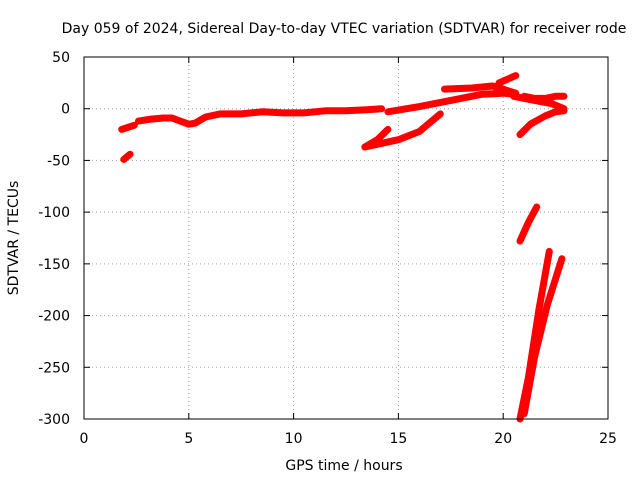 This screenshot has height=480, width=640. What do you see at coordinates (54, 213) in the screenshot?
I see `y-tick-label: -100` at bounding box center [54, 213].